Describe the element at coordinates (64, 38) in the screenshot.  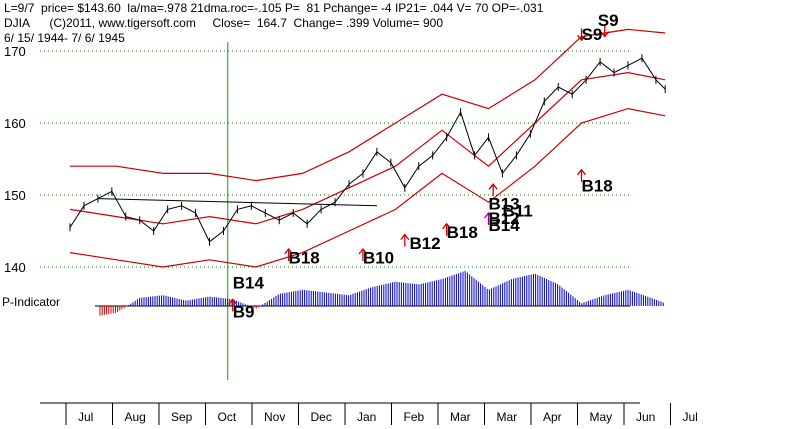
I see `header-daterange: 6/ 15/ 1944- 7/ 6/ 1945` at that location.